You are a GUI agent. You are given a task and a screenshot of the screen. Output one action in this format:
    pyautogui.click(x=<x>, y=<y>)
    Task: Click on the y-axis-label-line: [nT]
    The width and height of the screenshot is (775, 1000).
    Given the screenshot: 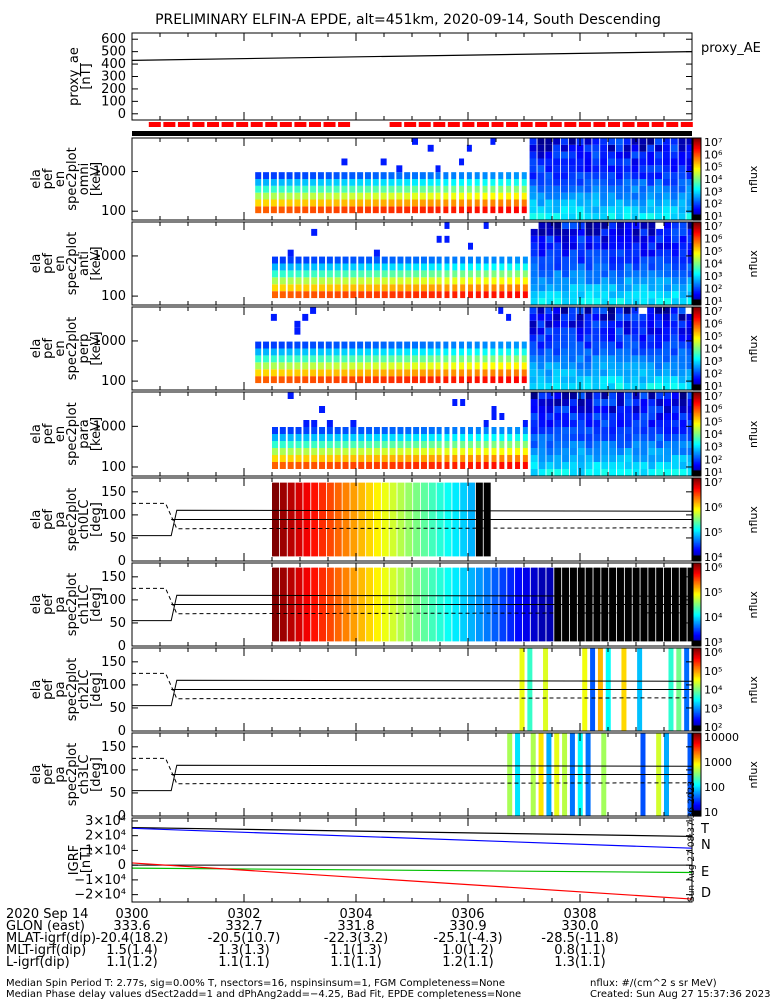 What is the action you would take?
    pyautogui.click(x=86, y=76)
    